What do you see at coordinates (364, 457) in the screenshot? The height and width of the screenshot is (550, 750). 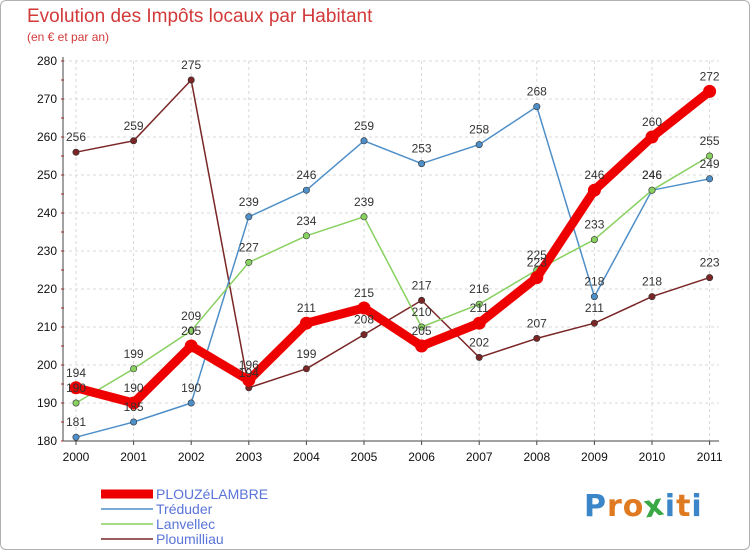 I see `x-tick-label: 2005` at bounding box center [364, 457].